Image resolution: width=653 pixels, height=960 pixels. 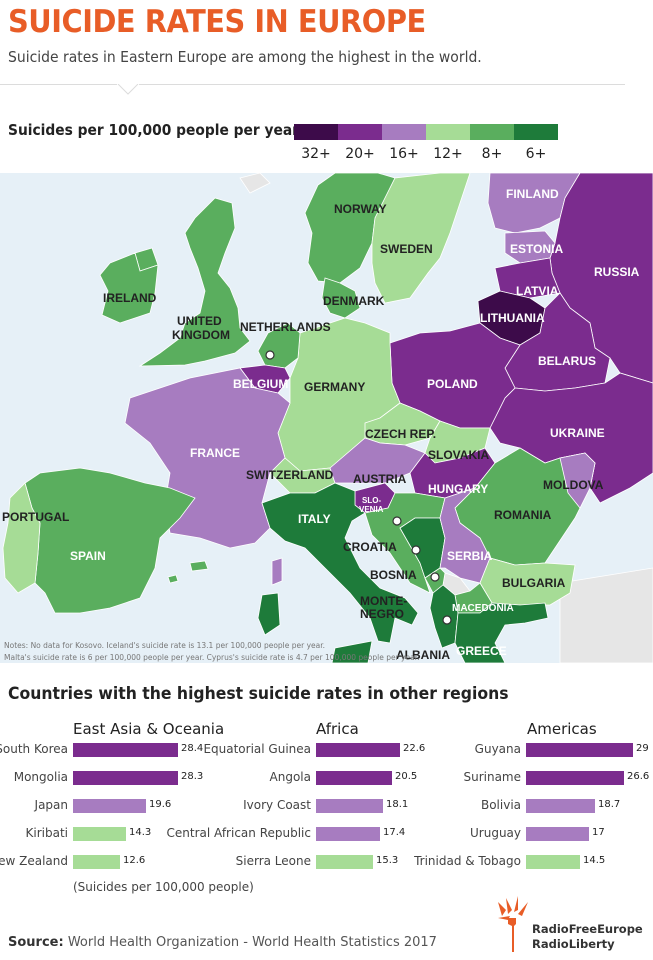 What do you see at coordinates (492, 777) in the screenshot?
I see `bar-category-label: Suriname` at bounding box center [492, 777].